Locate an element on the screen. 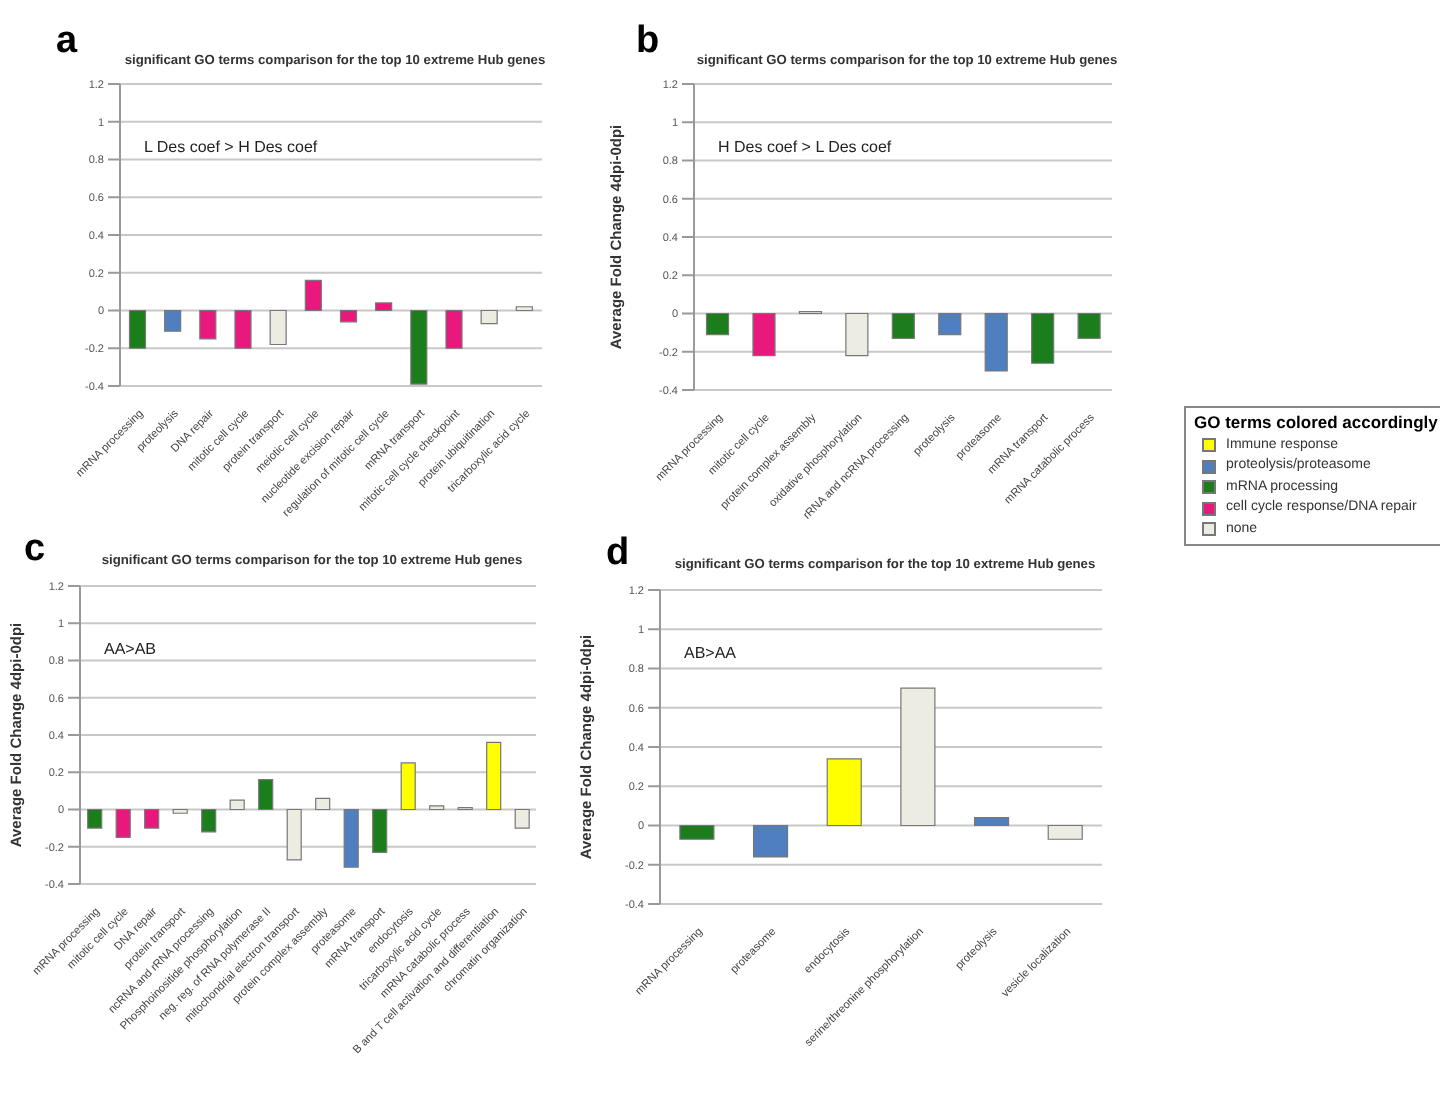  annotation: AA>AB is located at coordinates (130, 649).